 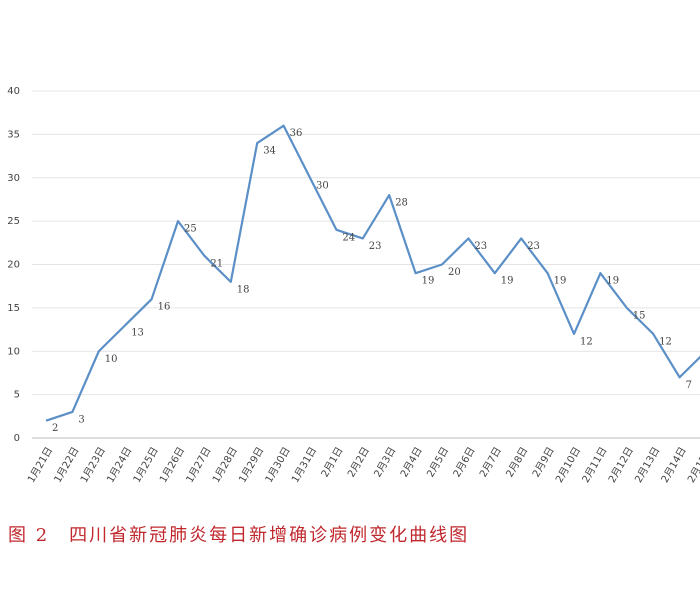 What do you see at coordinates (216, 263) in the screenshot?
I see `value-label: 21` at bounding box center [216, 263].